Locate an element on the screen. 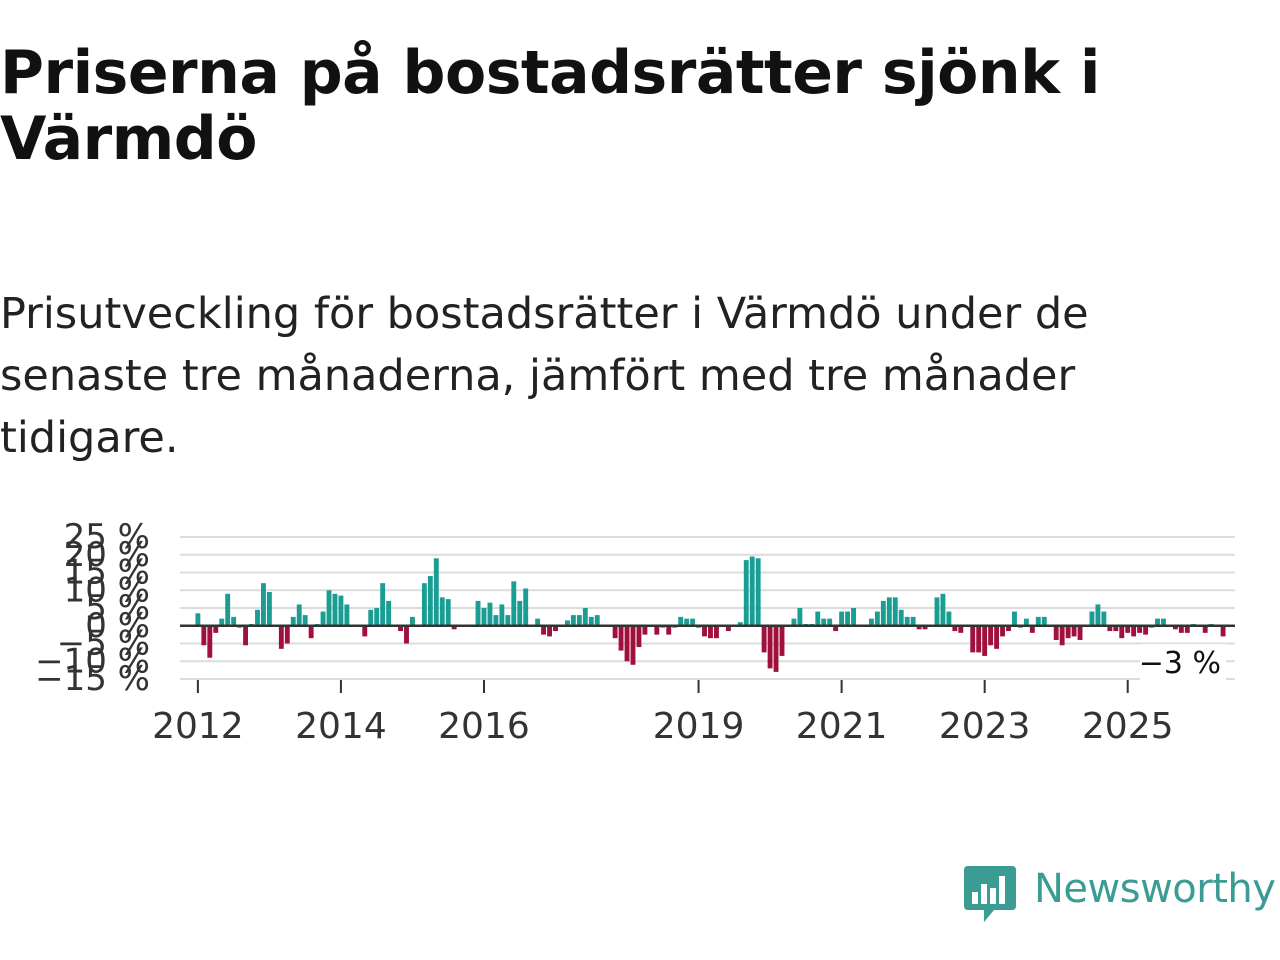  y-tick-label: −10 % is located at coordinates (92, 661).